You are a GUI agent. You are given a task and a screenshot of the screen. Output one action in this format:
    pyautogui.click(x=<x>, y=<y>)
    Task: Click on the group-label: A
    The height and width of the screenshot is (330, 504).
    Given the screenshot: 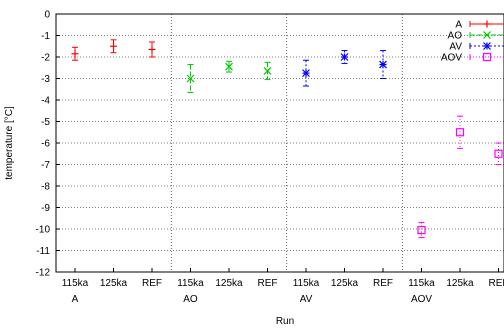 What is the action you would take?
    pyautogui.click(x=75, y=299)
    